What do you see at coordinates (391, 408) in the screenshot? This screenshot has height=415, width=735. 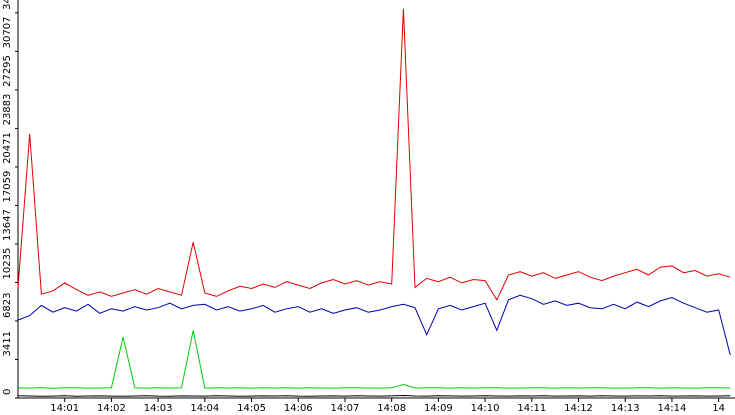 I see `x-tick-label: 14:08` at bounding box center [391, 408].